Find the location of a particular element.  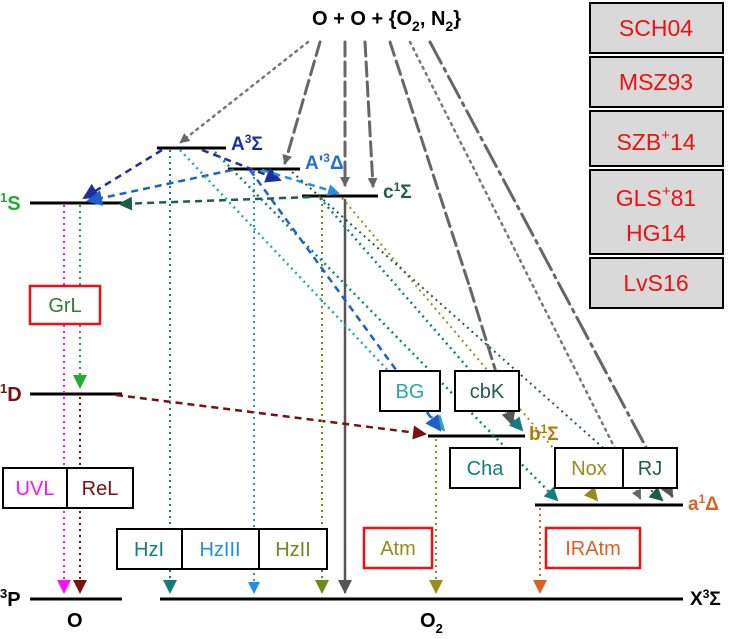

box-hz1-label: HzI is located at coordinates (149, 550).